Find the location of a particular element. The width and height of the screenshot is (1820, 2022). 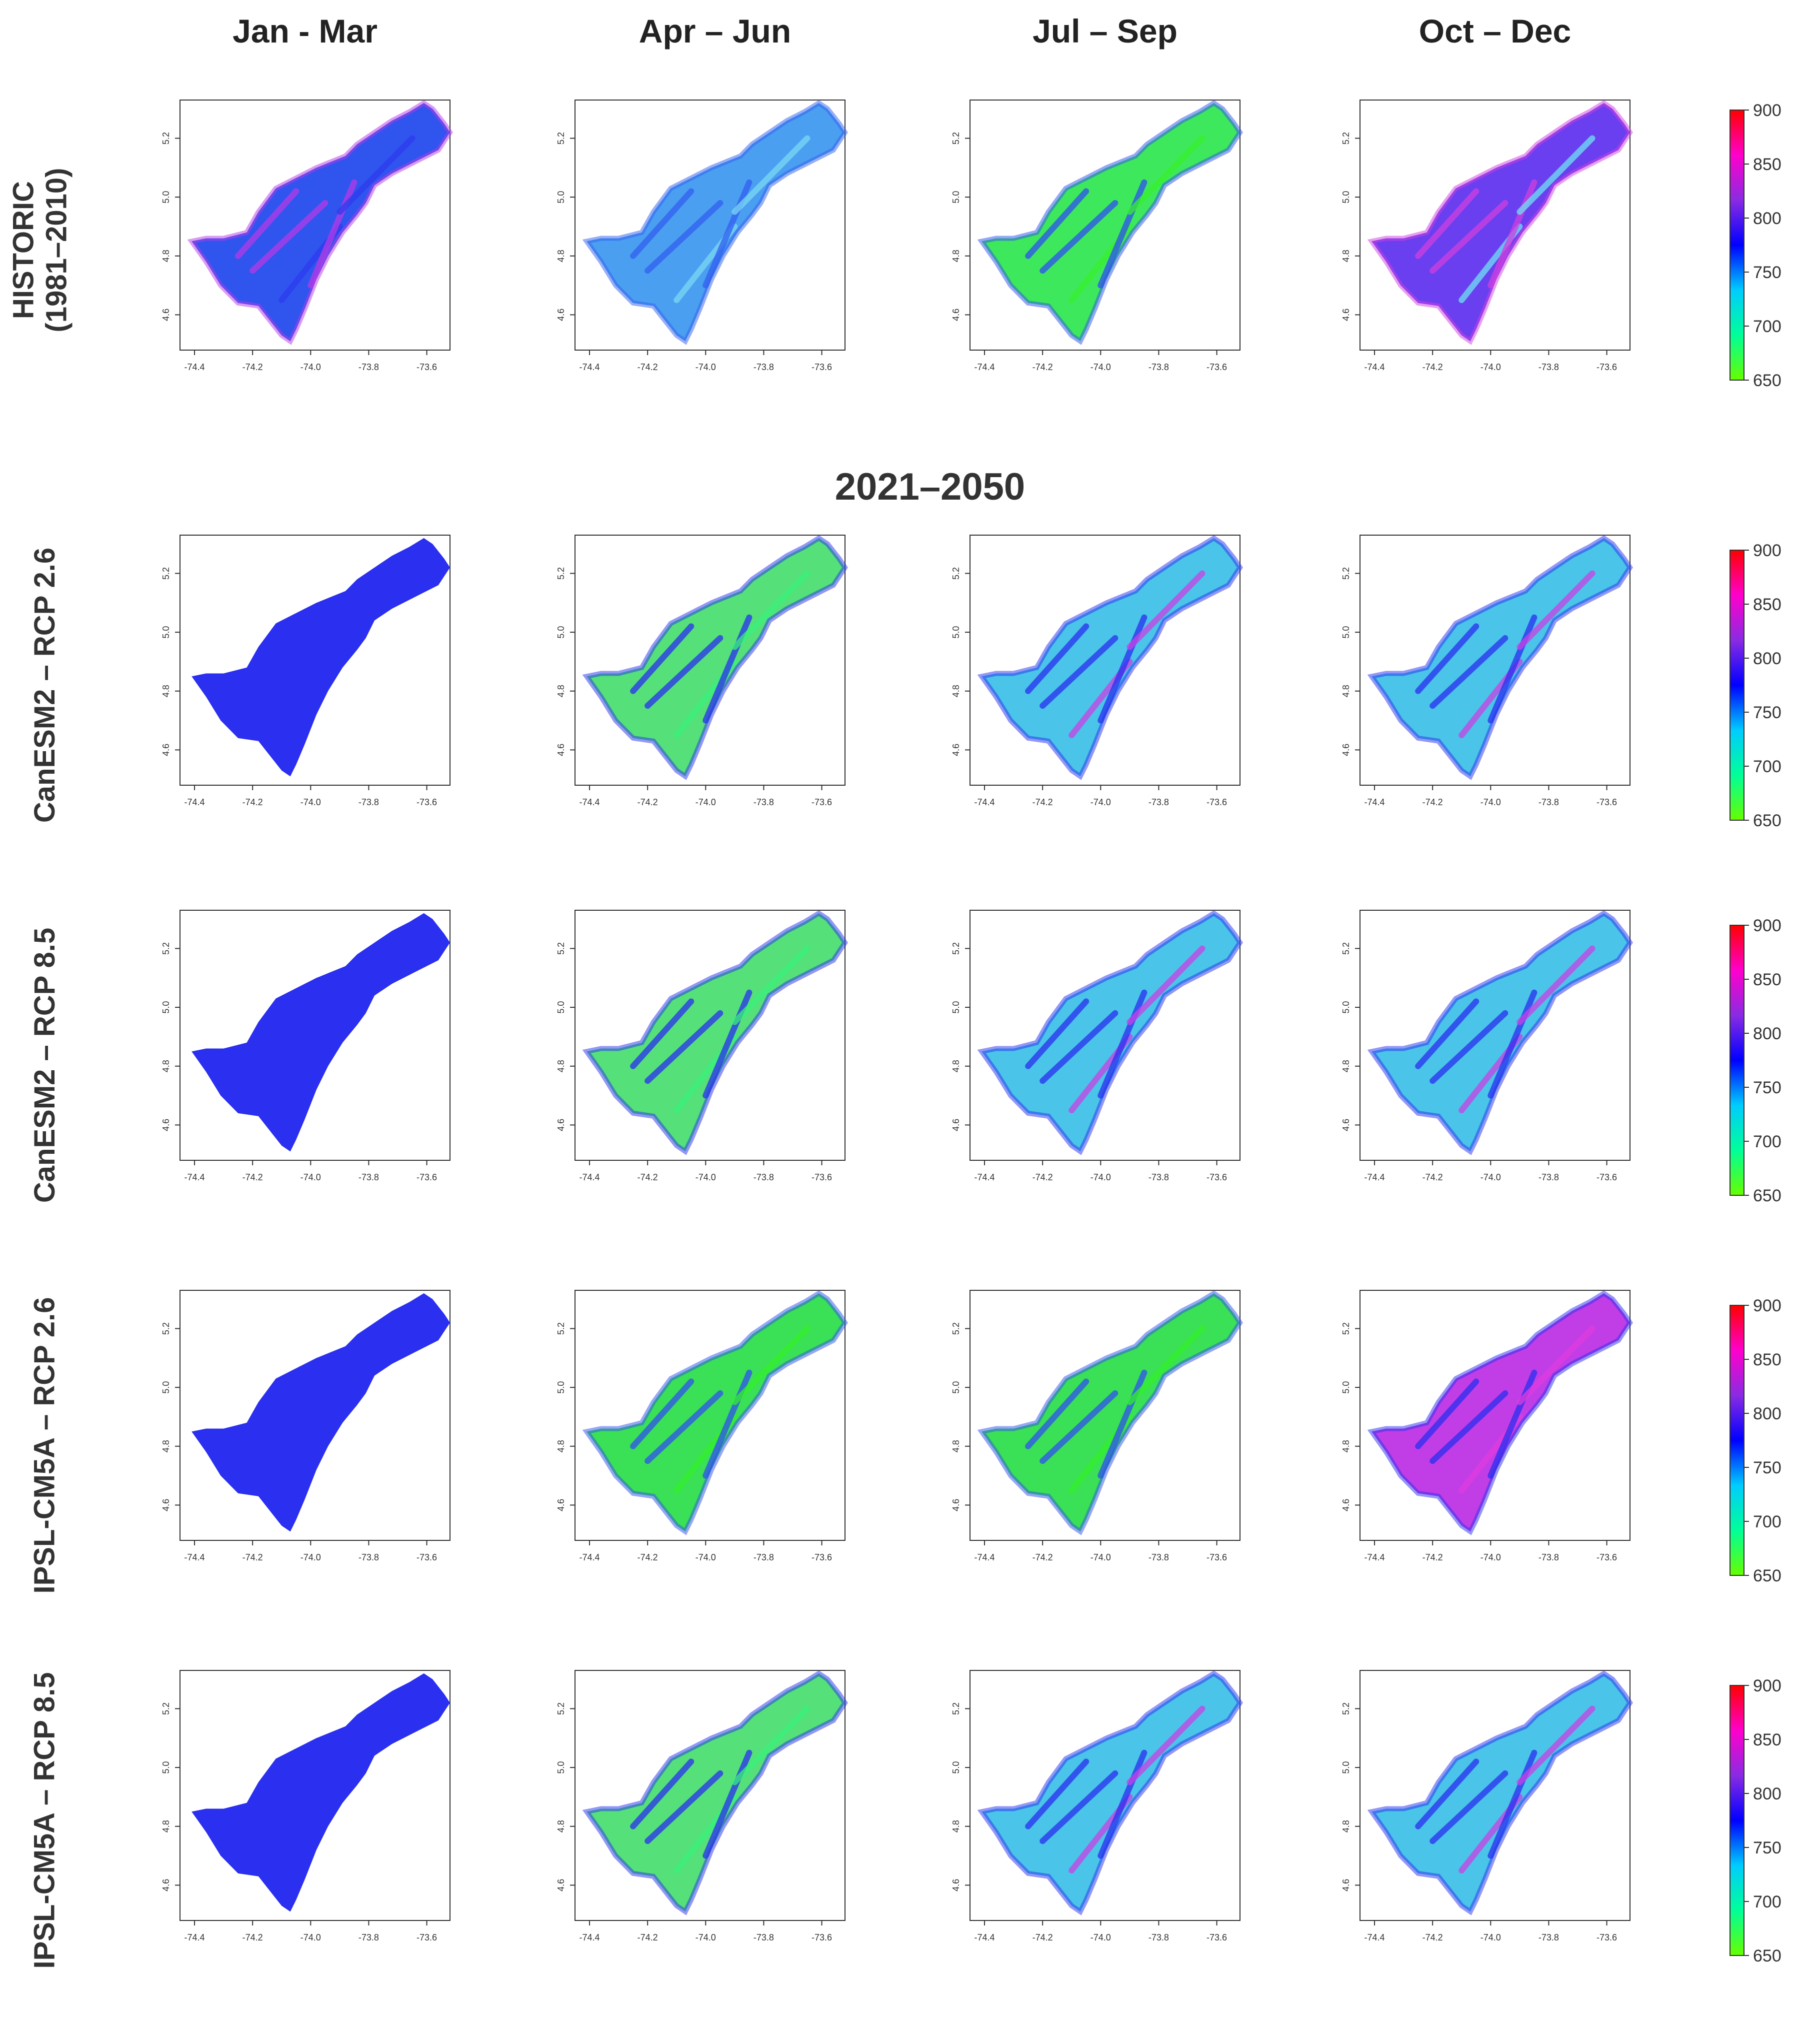

color-legend: 900 850 800 750 700 650 is located at coordinates (1755, 1825).